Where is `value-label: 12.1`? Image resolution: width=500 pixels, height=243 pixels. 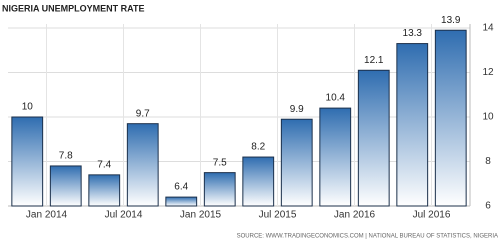
value-label: 12.1 is located at coordinates (374, 60).